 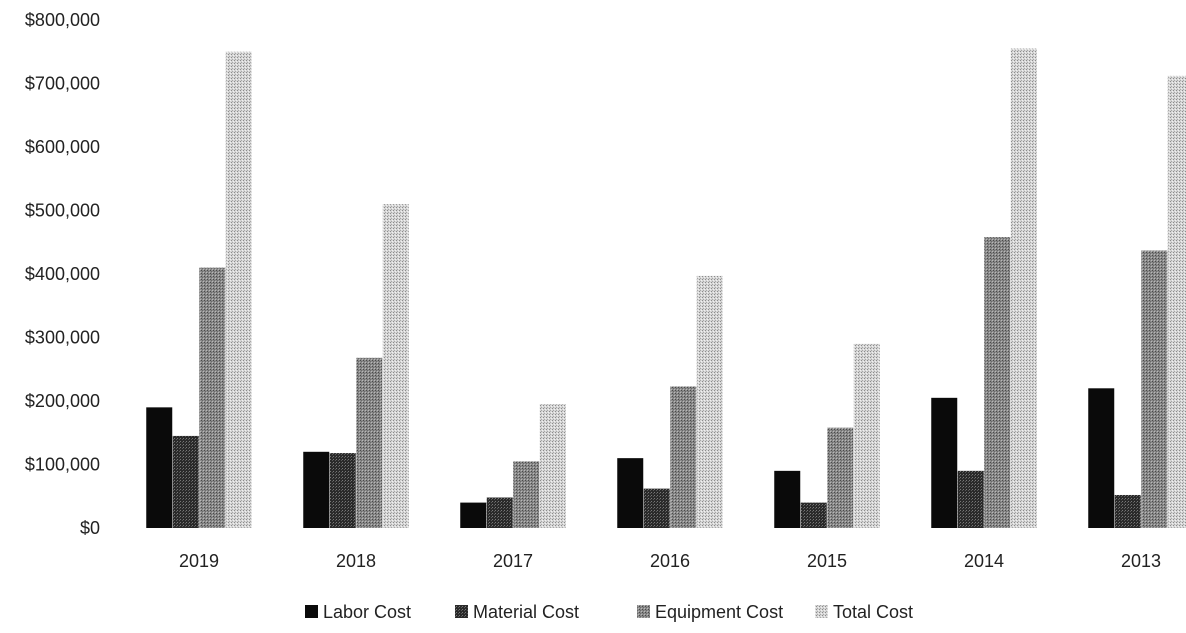 What do you see at coordinates (997, 383) in the screenshot?
I see `bar-equipment-cost-2014` at bounding box center [997, 383].